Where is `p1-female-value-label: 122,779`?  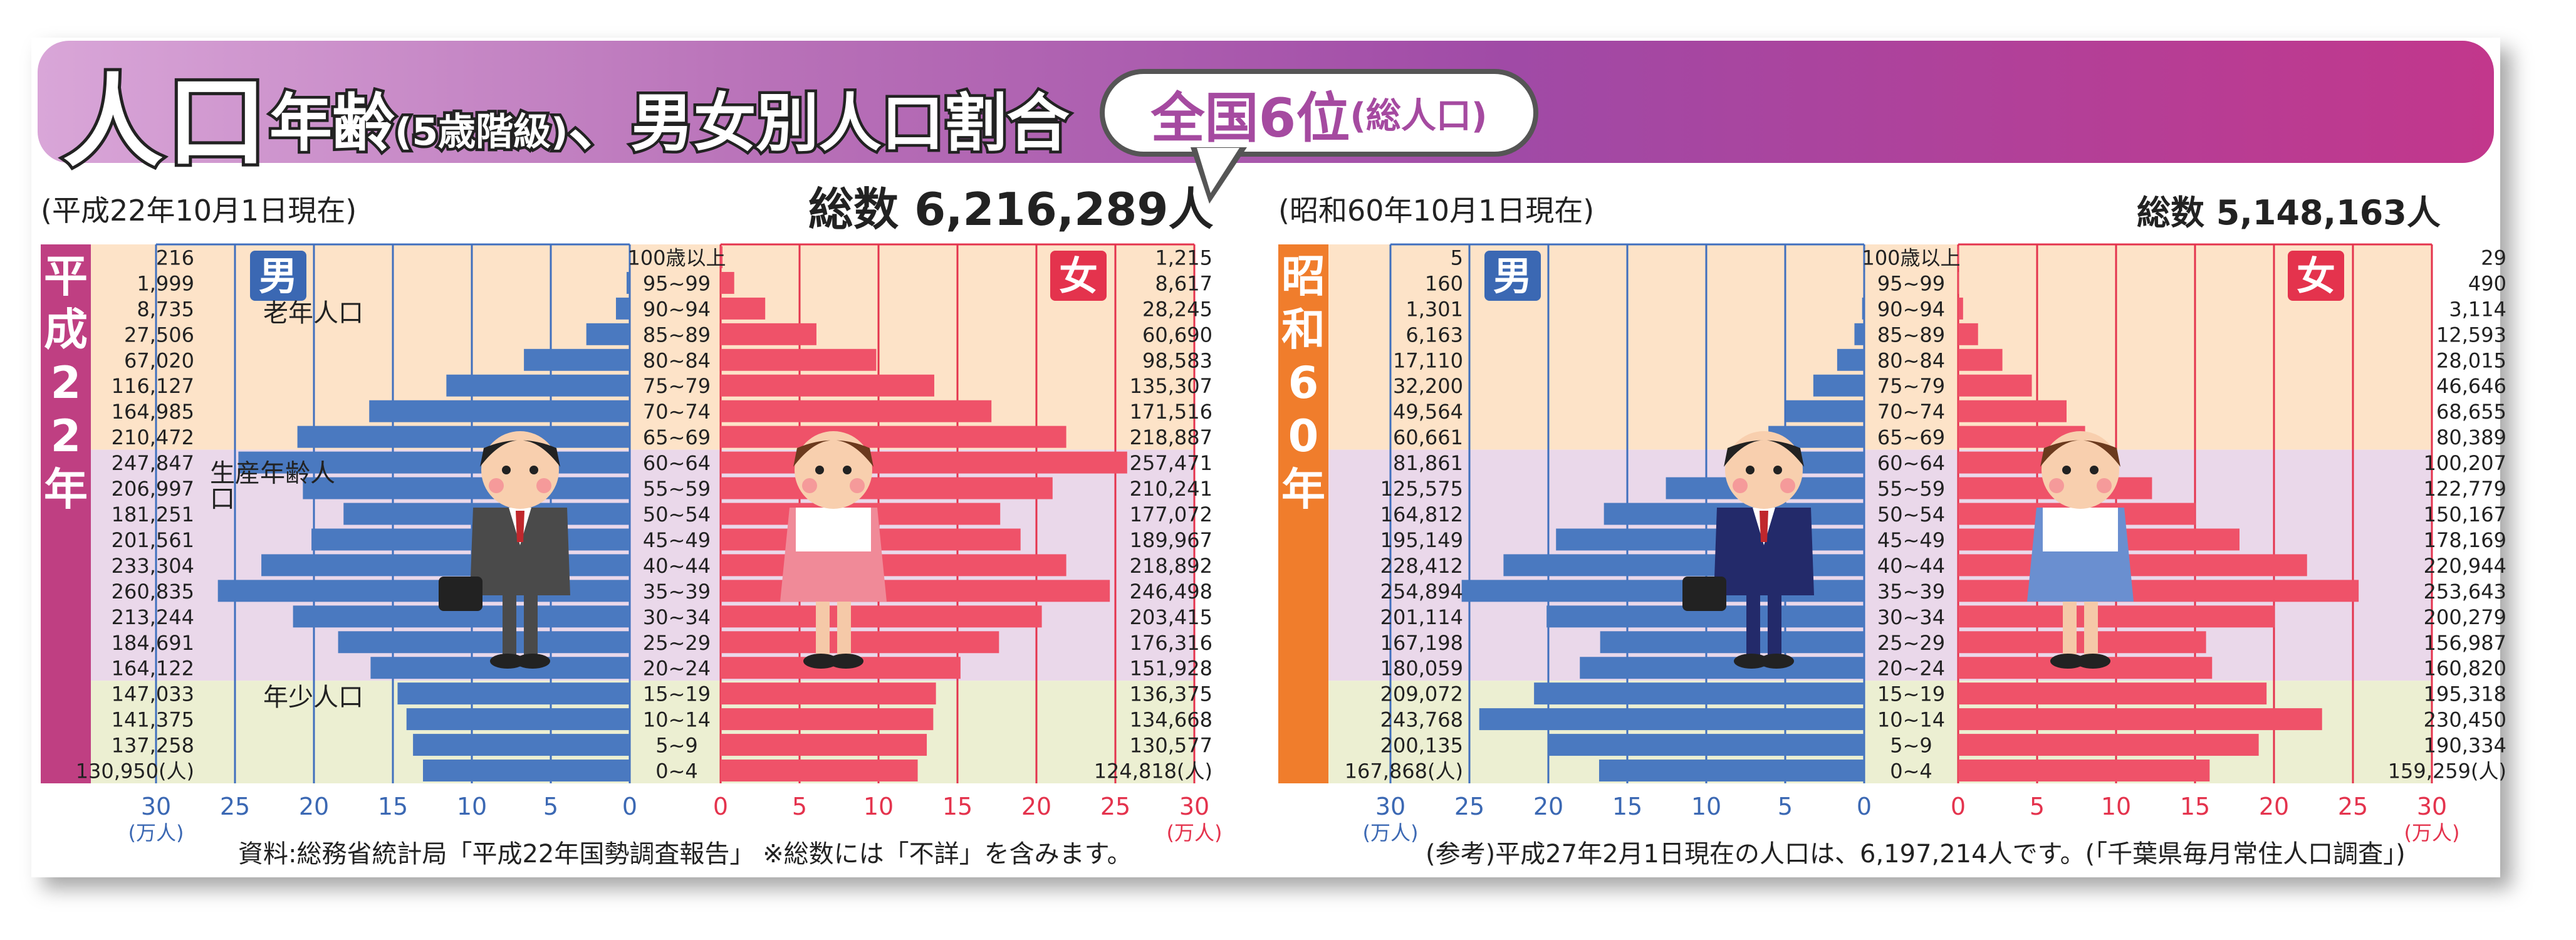
p1-female-value-label: 122,779 is located at coordinates (2465, 489).